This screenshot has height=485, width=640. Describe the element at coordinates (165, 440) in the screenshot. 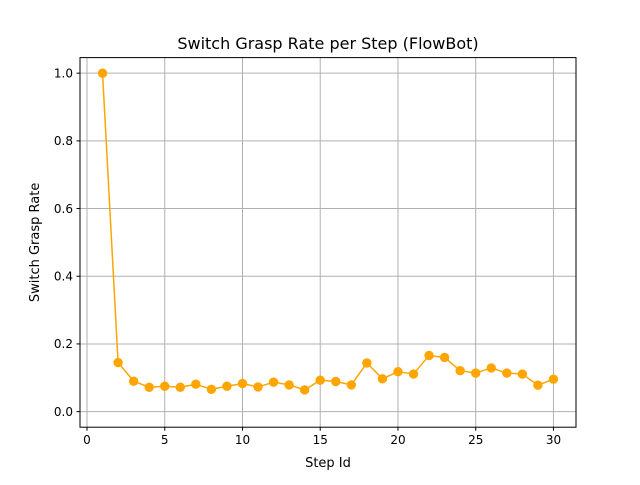

I see `x-tick-label: 5` at that location.